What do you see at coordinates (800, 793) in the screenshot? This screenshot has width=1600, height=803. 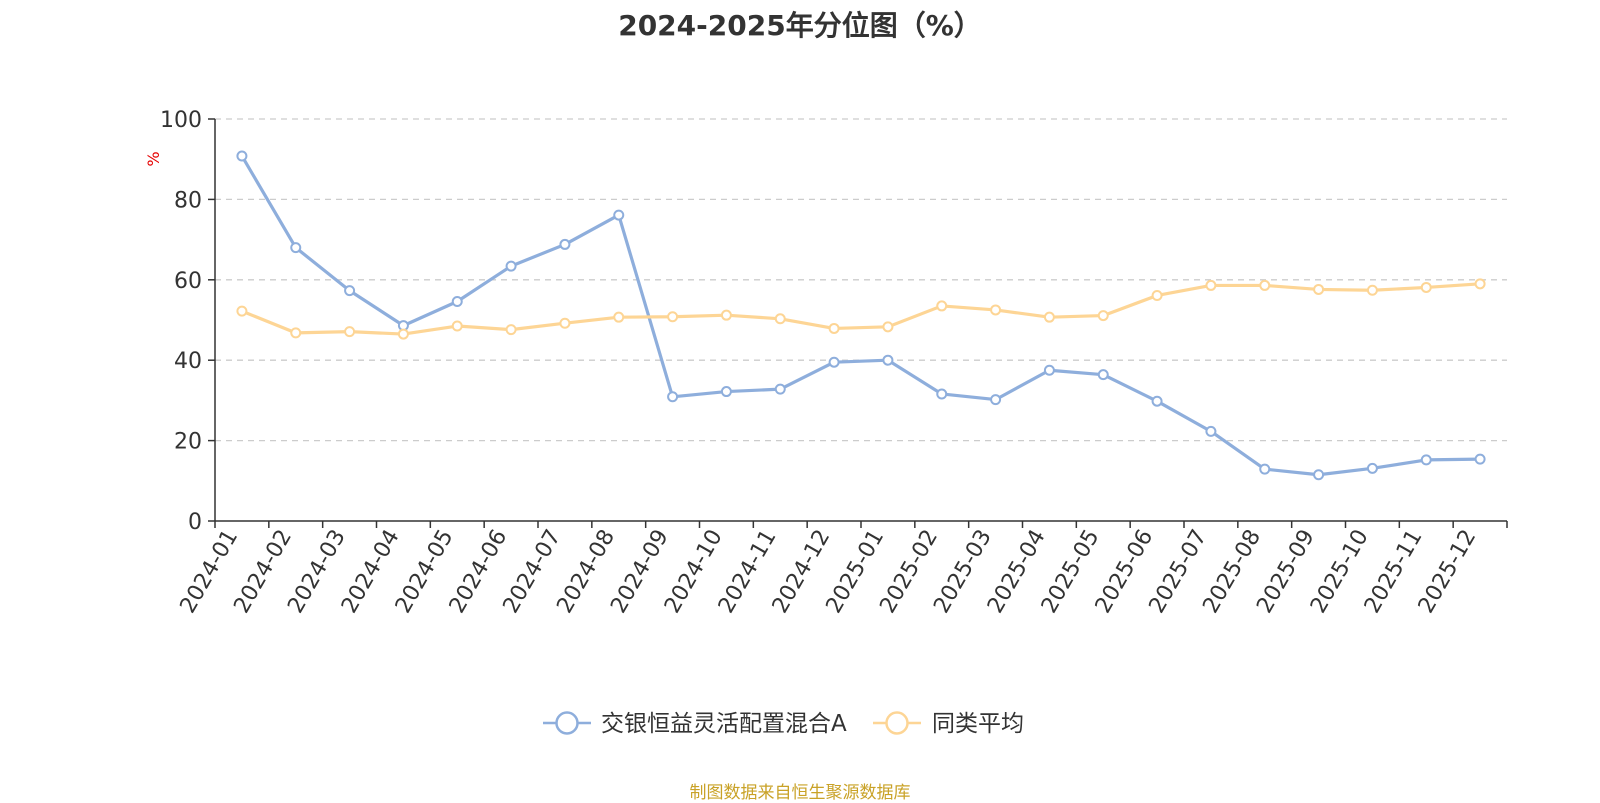 I see `source-note: 制图数据来自恒生聚源数据库` at bounding box center [800, 793].